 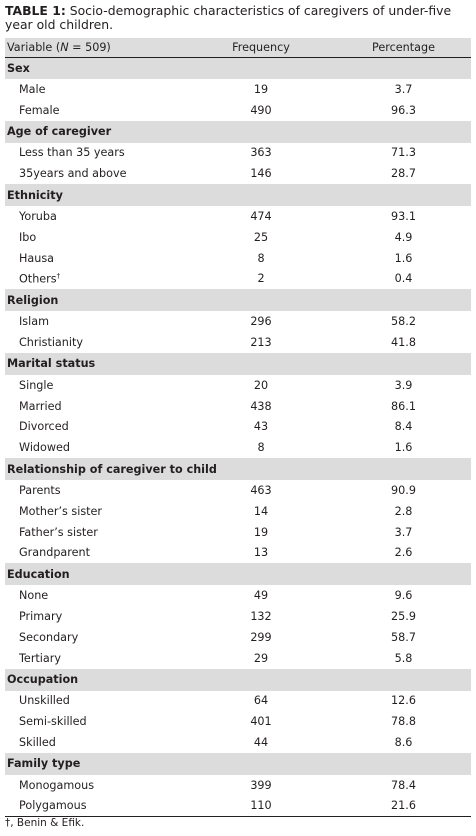 What do you see at coordinates (49, 637) in the screenshot?
I see `row-label: Secondary` at bounding box center [49, 637].